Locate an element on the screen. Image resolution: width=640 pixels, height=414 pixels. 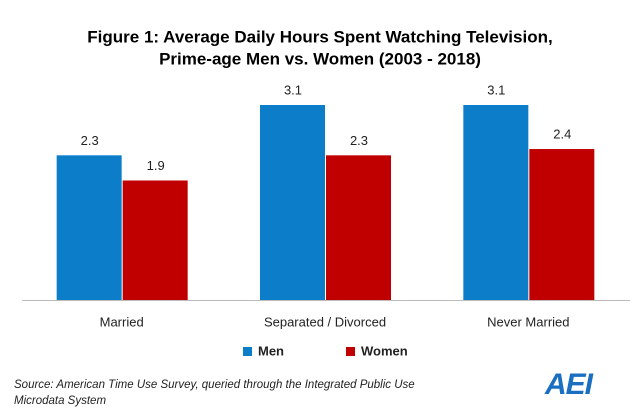
logo: AEI is located at coordinates (569, 384).